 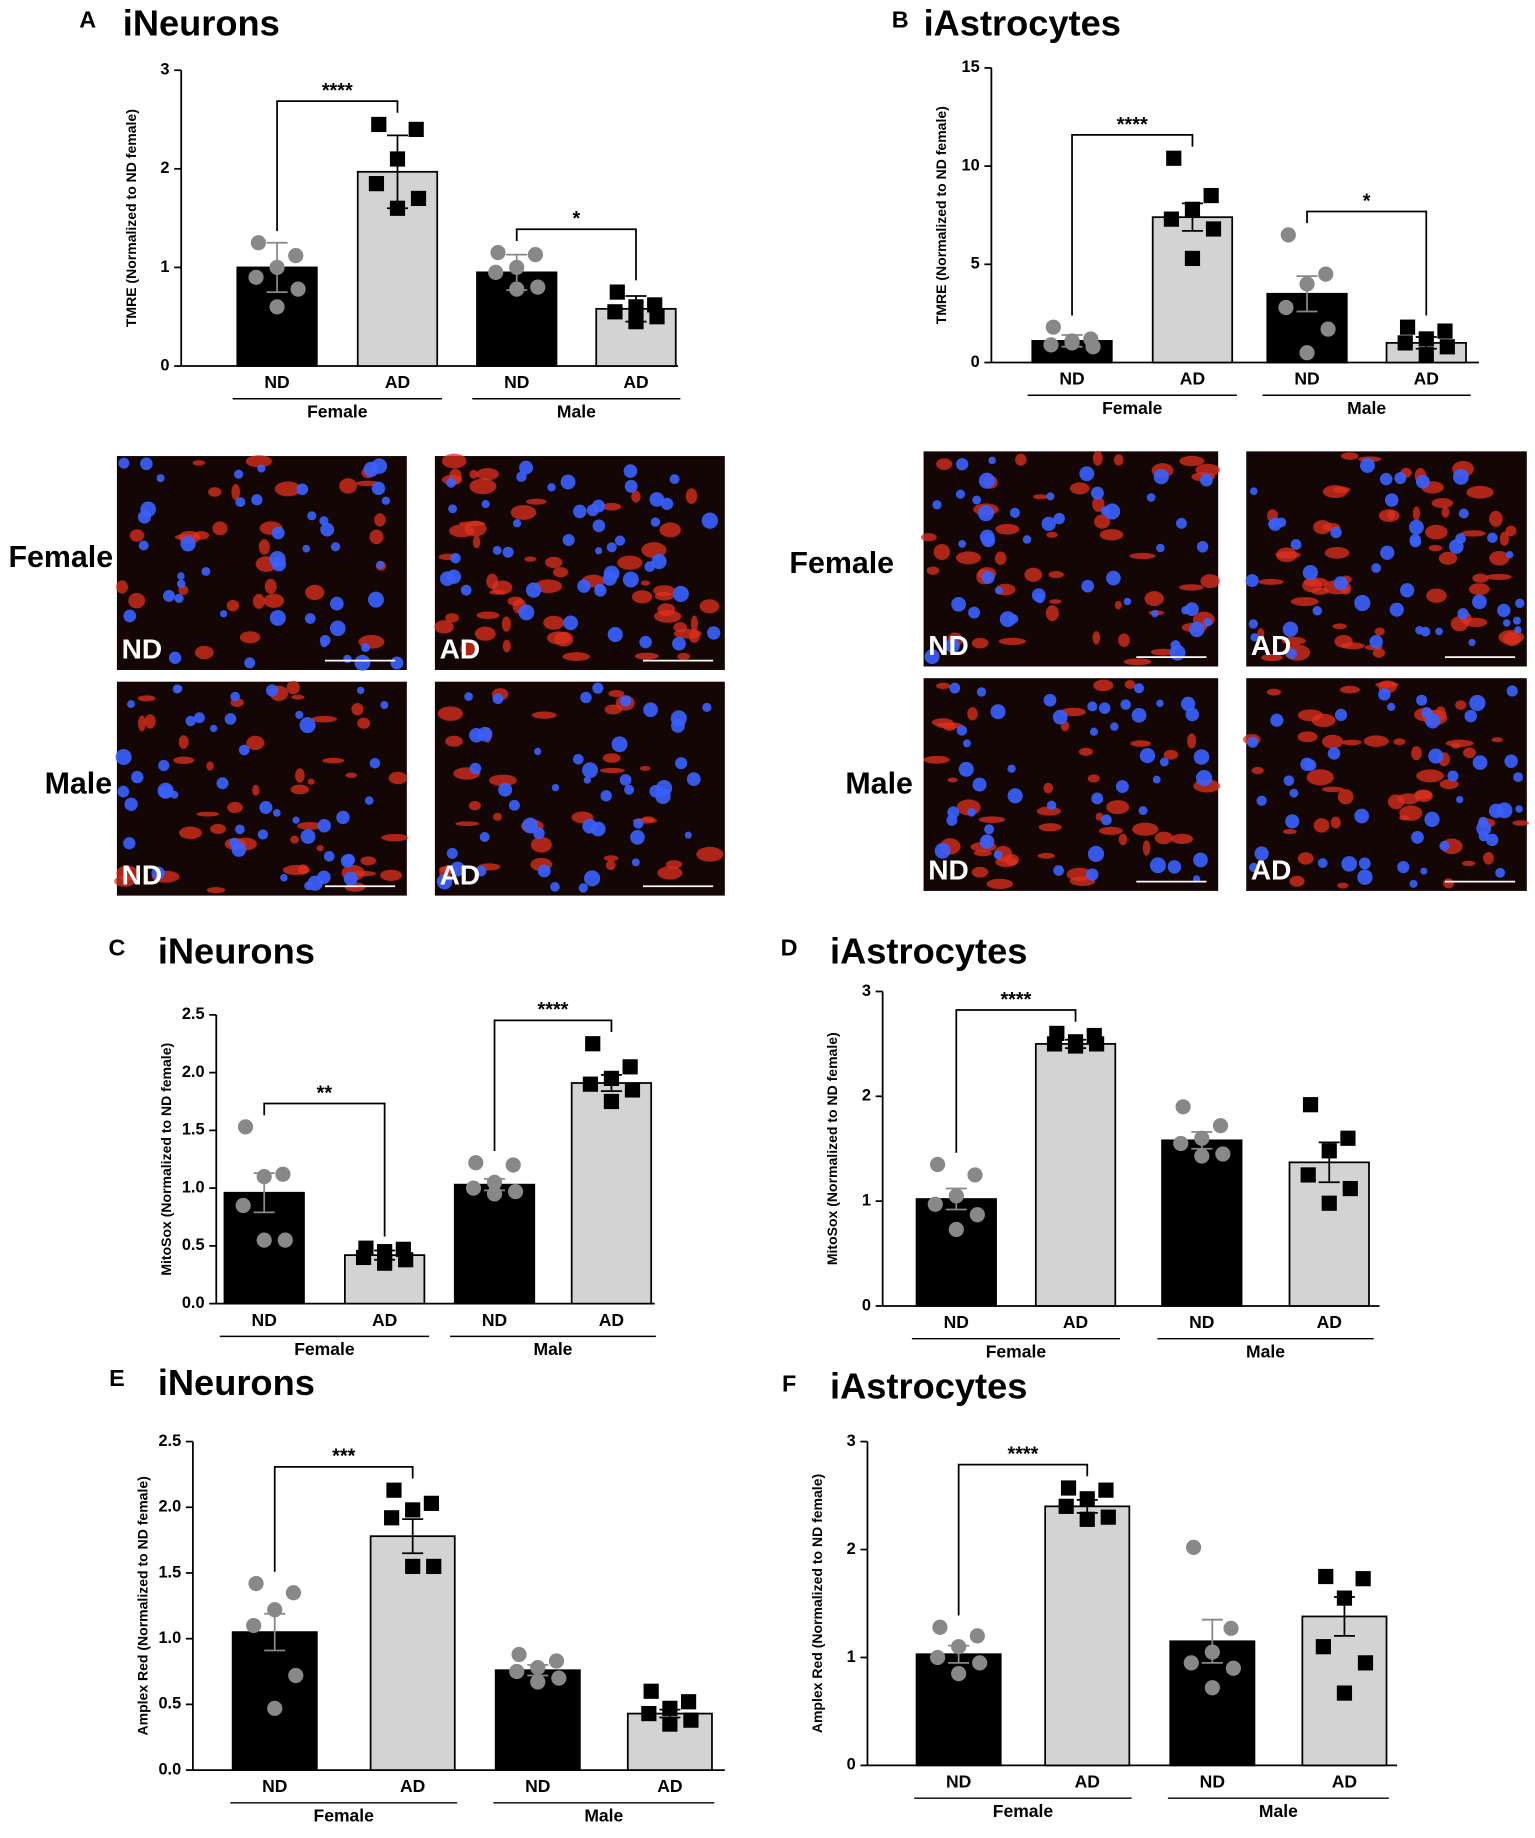 I want to click on group-label: Male, so click(x=1265, y=1351).